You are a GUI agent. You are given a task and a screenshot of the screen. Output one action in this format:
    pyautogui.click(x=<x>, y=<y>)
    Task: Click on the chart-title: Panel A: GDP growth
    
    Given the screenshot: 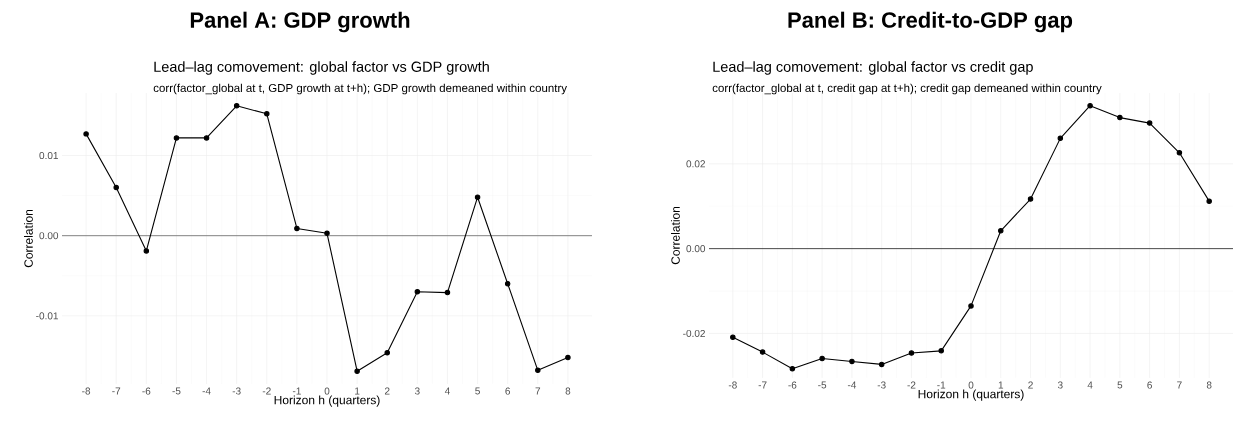 What is the action you would take?
    pyautogui.click(x=300, y=22)
    